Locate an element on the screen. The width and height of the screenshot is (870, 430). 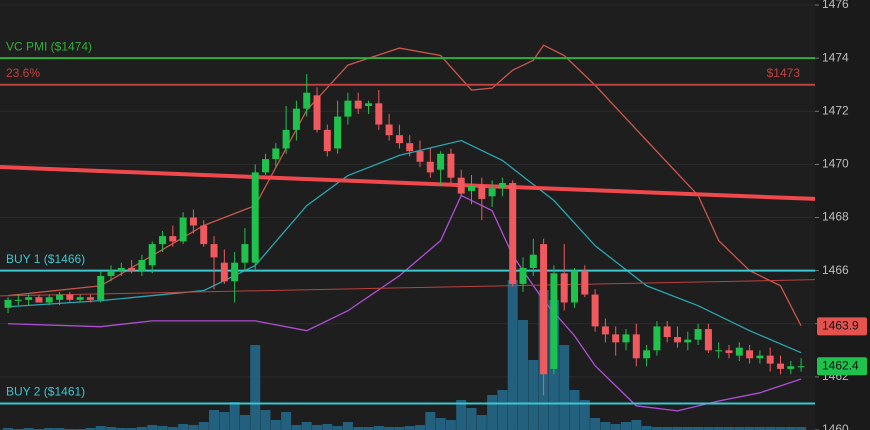
price-tag-label: 1463.9 is located at coordinates (840, 326).